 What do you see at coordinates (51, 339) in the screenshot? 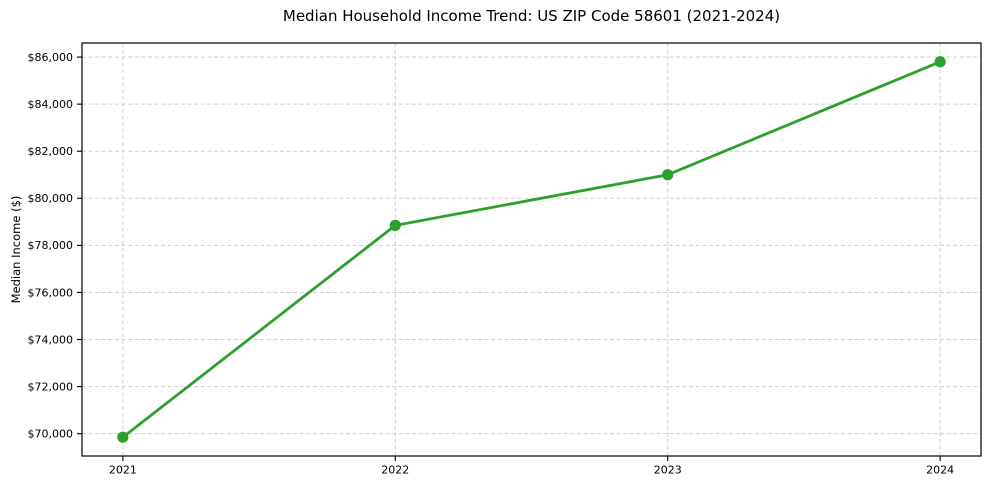
I see `y-tick-label: $74,000` at bounding box center [51, 339].